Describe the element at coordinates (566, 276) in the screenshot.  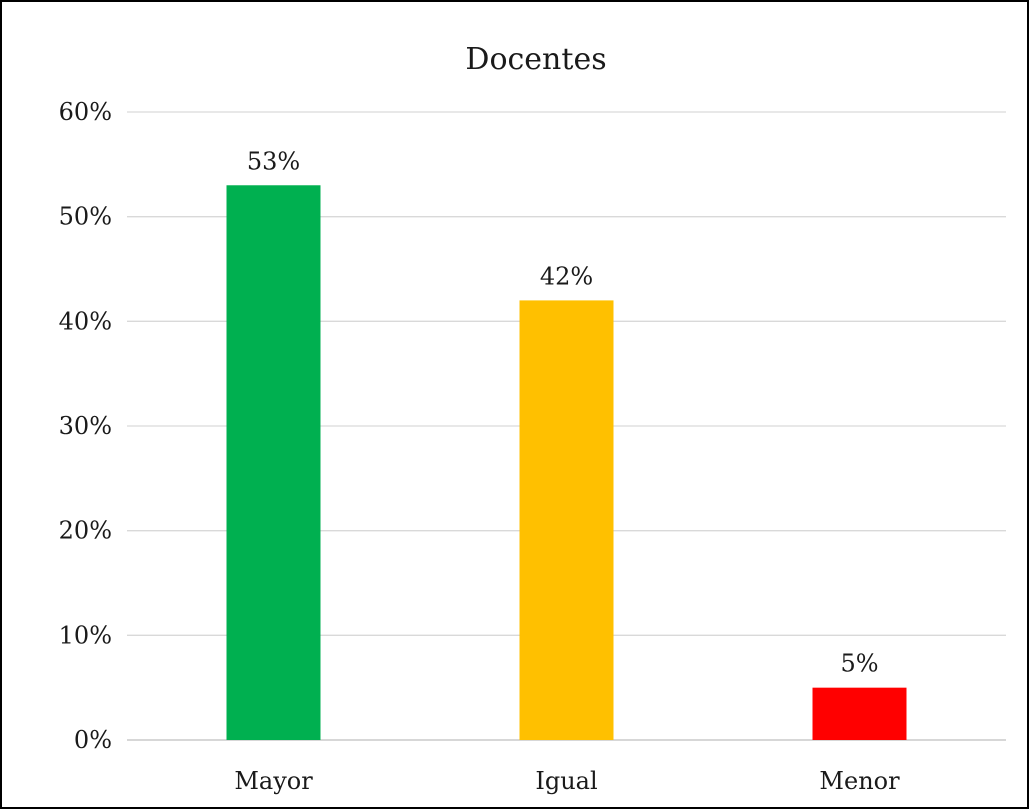
I see `data-label-igual: 42%` at that location.